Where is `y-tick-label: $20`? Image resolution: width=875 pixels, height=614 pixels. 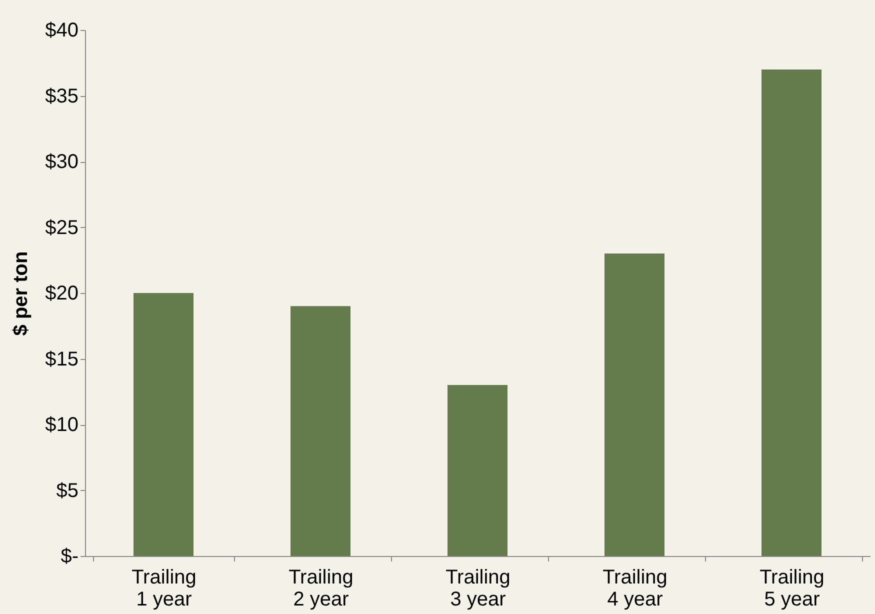 y-tick-label: $20 is located at coordinates (61, 293).